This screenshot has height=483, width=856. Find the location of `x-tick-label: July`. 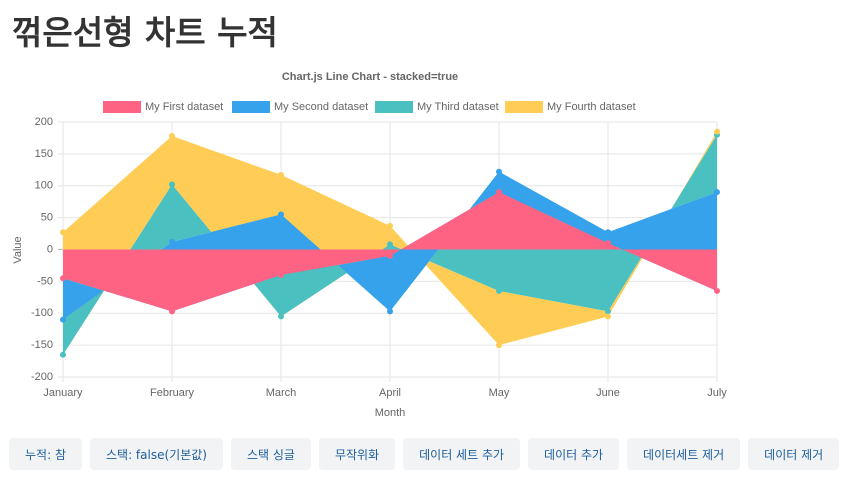

x-tick-label: July is located at coordinates (717, 393).